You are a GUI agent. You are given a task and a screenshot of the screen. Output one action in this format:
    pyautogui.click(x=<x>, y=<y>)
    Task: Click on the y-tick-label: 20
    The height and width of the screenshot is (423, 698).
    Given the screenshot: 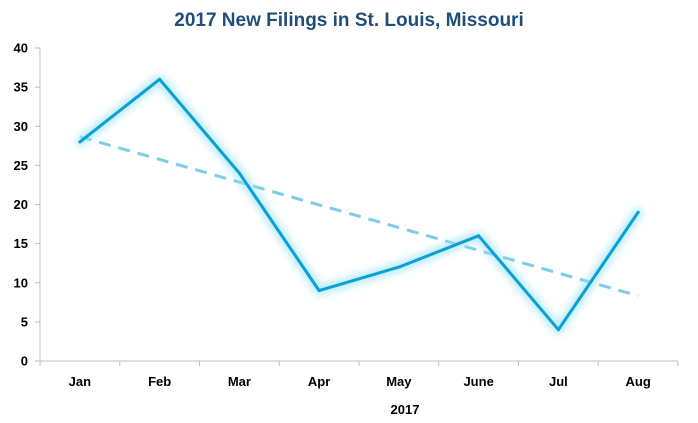 What is the action you would take?
    pyautogui.click(x=21, y=204)
    